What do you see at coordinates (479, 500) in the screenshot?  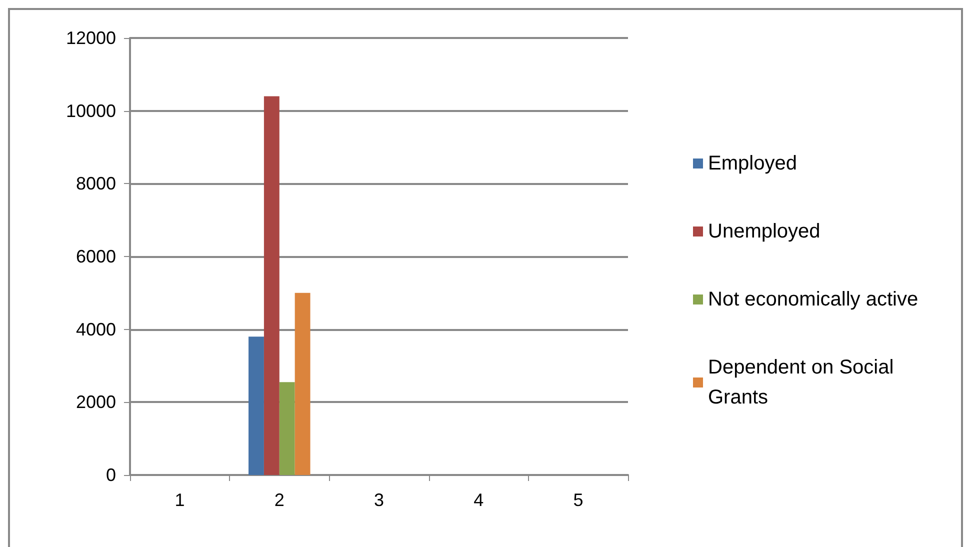 I see `x-tick-label: 4` at bounding box center [479, 500].